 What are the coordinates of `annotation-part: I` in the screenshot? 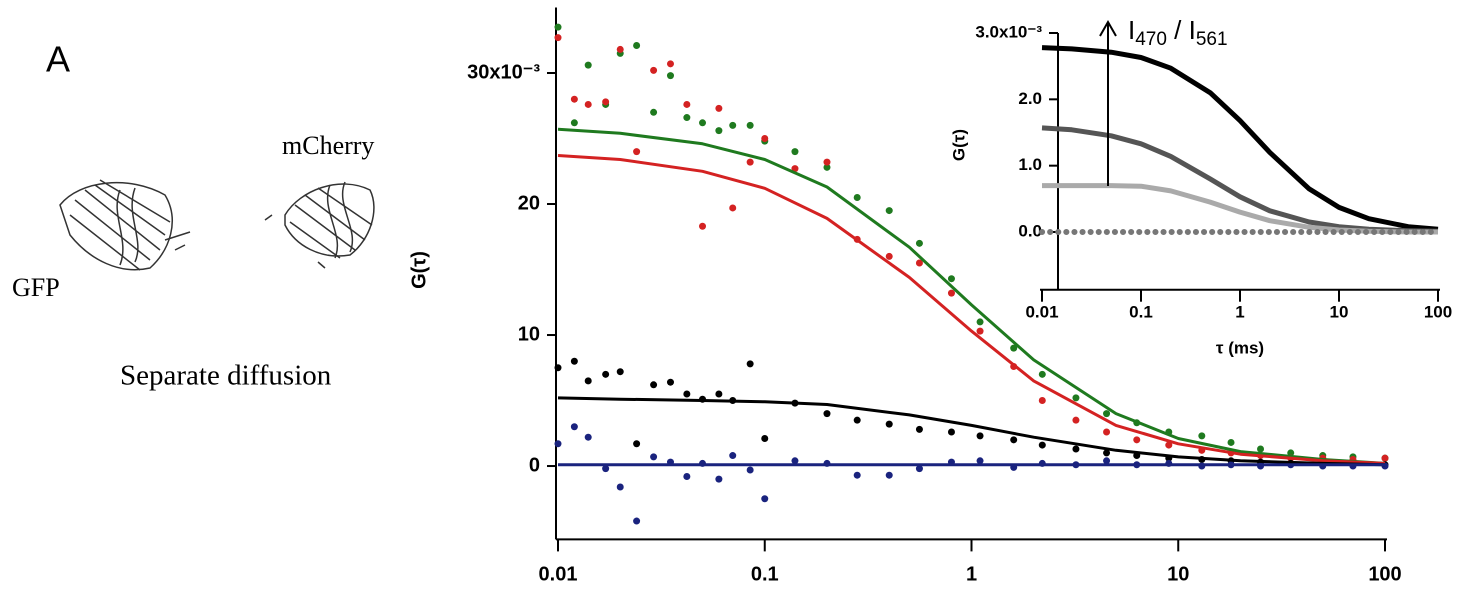 It's located at (1131, 30).